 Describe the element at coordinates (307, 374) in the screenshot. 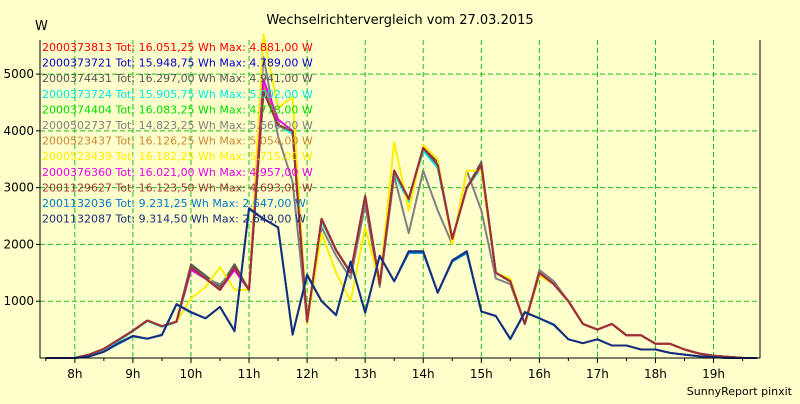

I see `x-tick-label: 12h` at that location.